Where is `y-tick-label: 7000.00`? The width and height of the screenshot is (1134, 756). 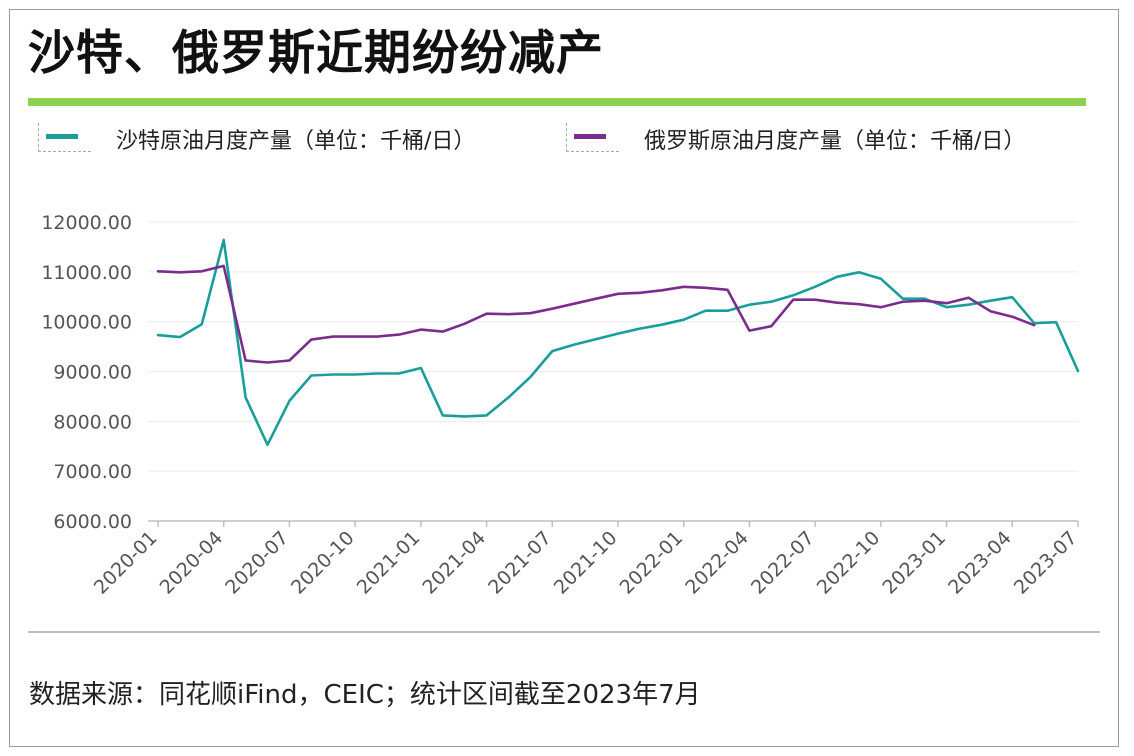
y-tick-label: 7000.00 is located at coordinates (92, 472).